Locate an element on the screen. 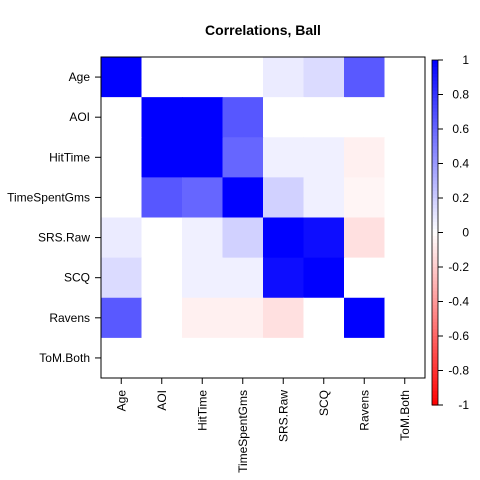 The width and height of the screenshot is (480, 480). x-tick-label: HitTime is located at coordinates (202, 410).